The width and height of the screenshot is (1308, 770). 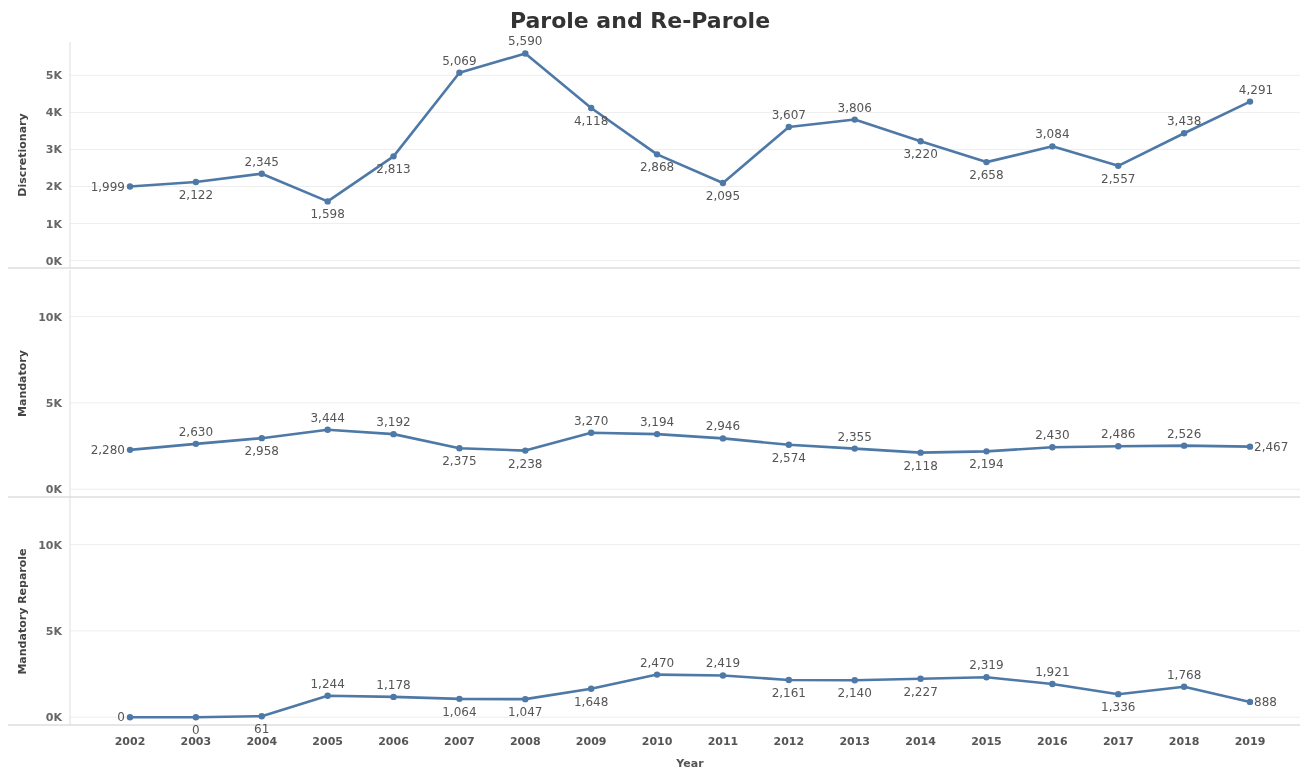 I want to click on chart-title: Parole and Re-Parole, so click(x=640, y=20).